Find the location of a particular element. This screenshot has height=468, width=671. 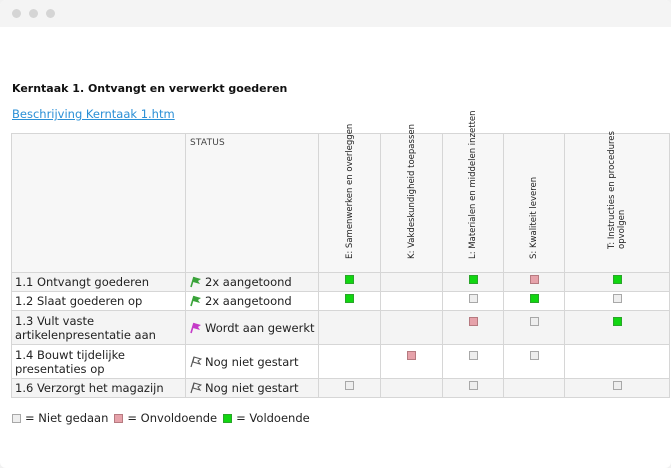

column-header-line: L: Materialen en middelen inzetten is located at coordinates (473, 184).